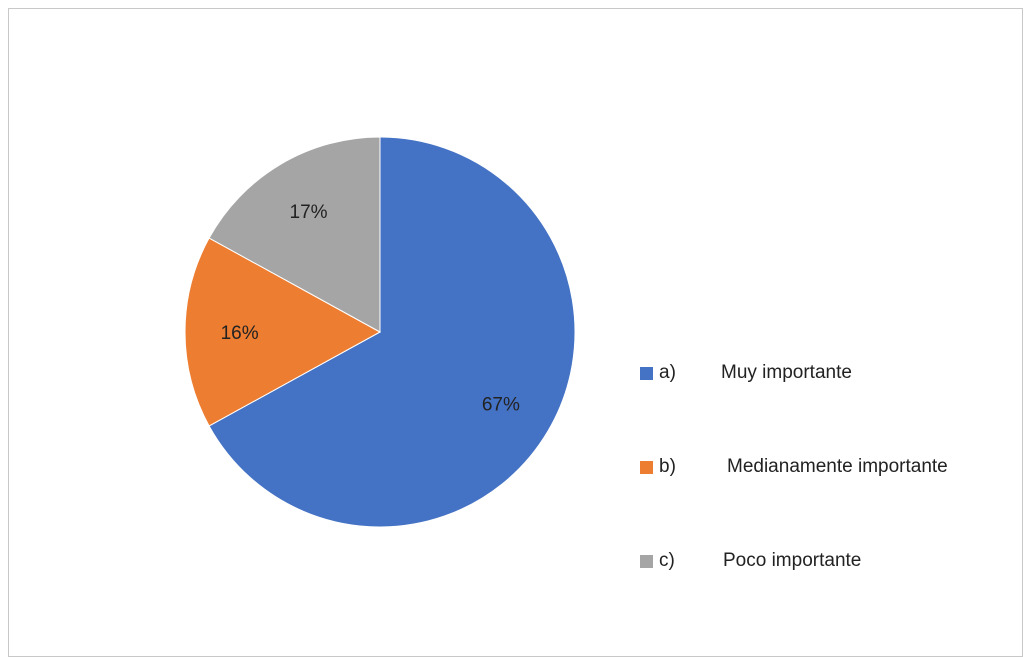  I want to click on slice-label-c: 17%, so click(309, 212).